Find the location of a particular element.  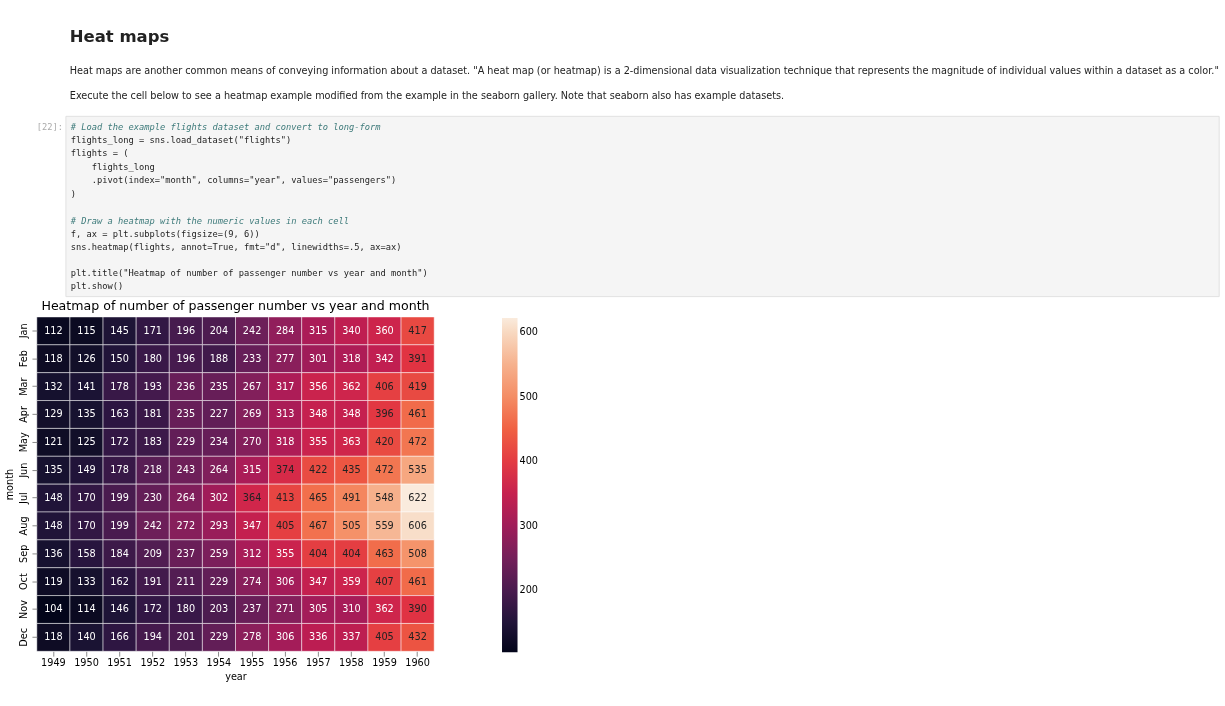

data-label: 118 is located at coordinates (53, 358).